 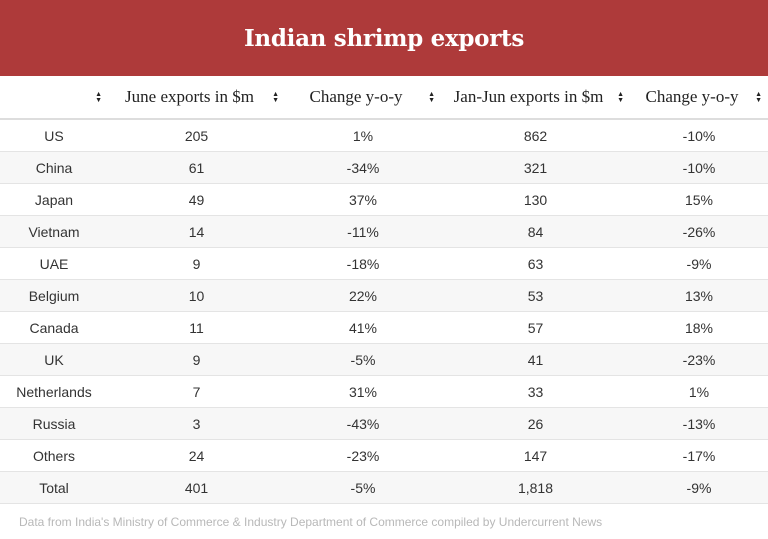 I want to click on title-bar: Indian shrimp exports, so click(x=384, y=38).